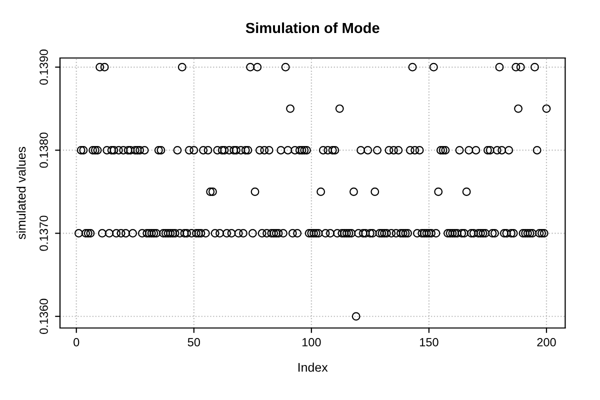 The image size is (600, 400). I want to click on y-tick-label: 0.1390, so click(44, 67).